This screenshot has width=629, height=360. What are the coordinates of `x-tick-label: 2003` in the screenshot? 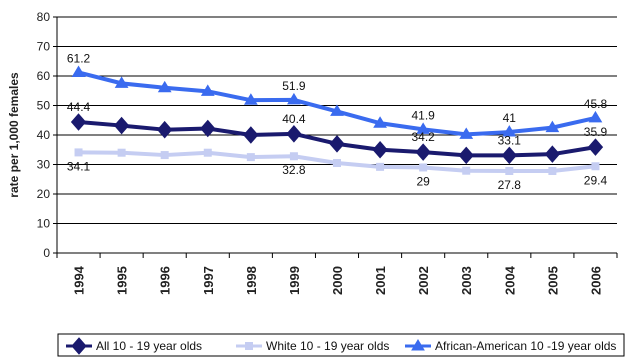 It's located at (466, 280).